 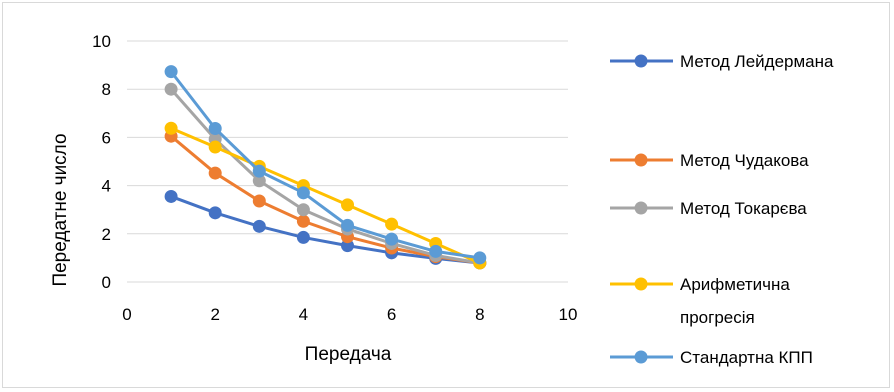 I want to click on y-tick-label-2: 4, so click(x=106, y=186).